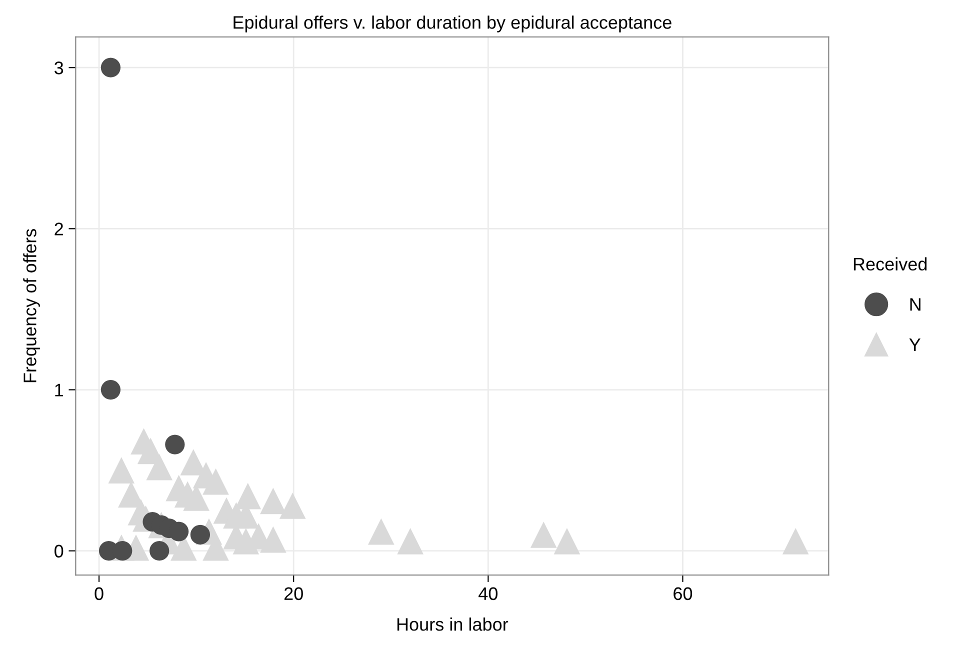 The image size is (958, 649). Describe the element at coordinates (453, 24) in the screenshot. I see `chart-title: Epidural offers v. labor duration by epidural acceptance` at that location.